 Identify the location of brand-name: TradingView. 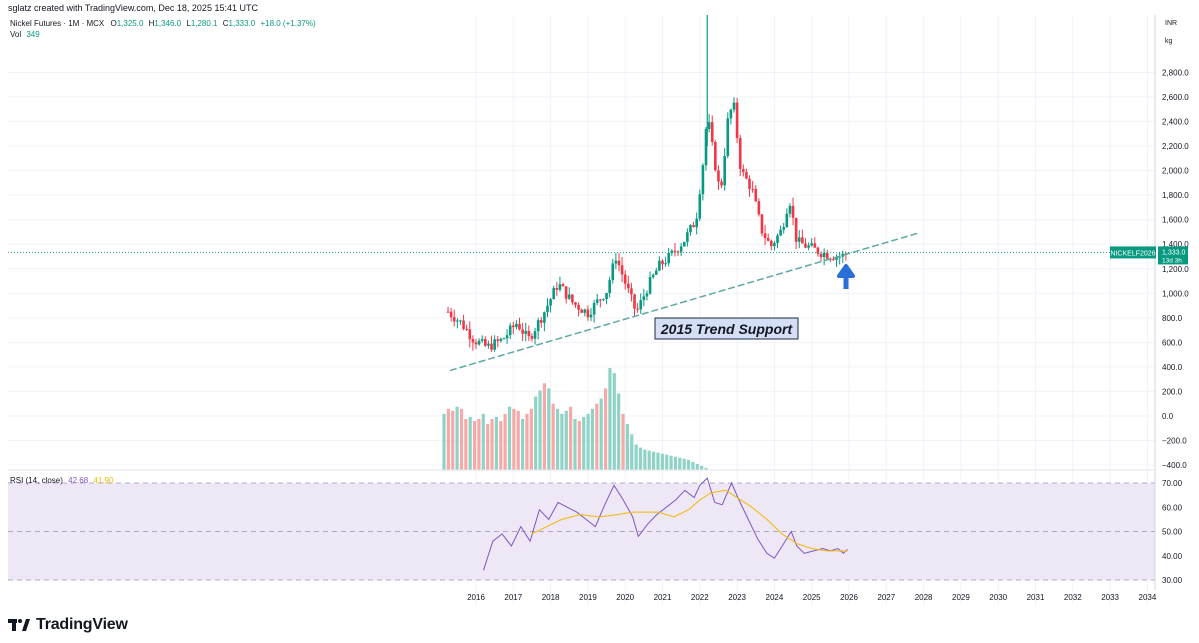
(82, 624).